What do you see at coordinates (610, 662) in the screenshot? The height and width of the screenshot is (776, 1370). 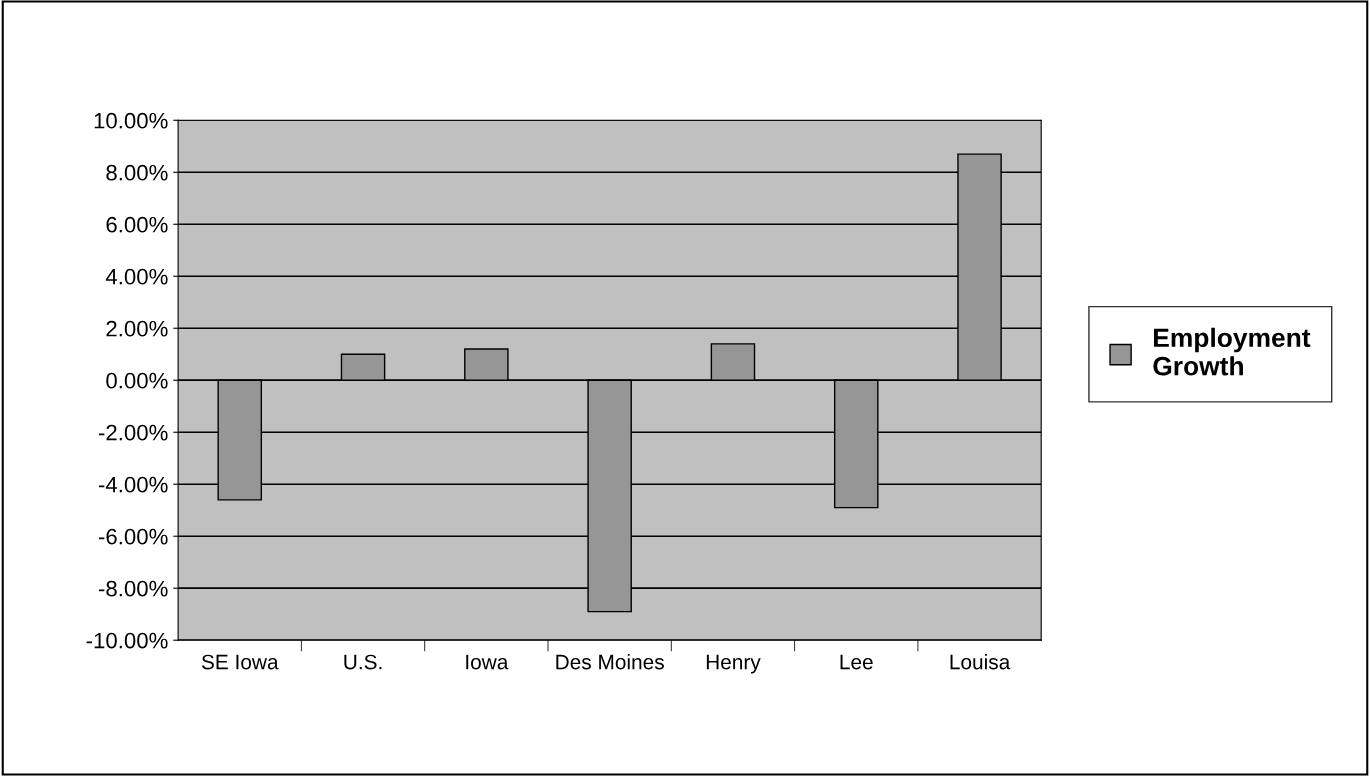 I see `x-tick-label: Des Moines` at bounding box center [610, 662].